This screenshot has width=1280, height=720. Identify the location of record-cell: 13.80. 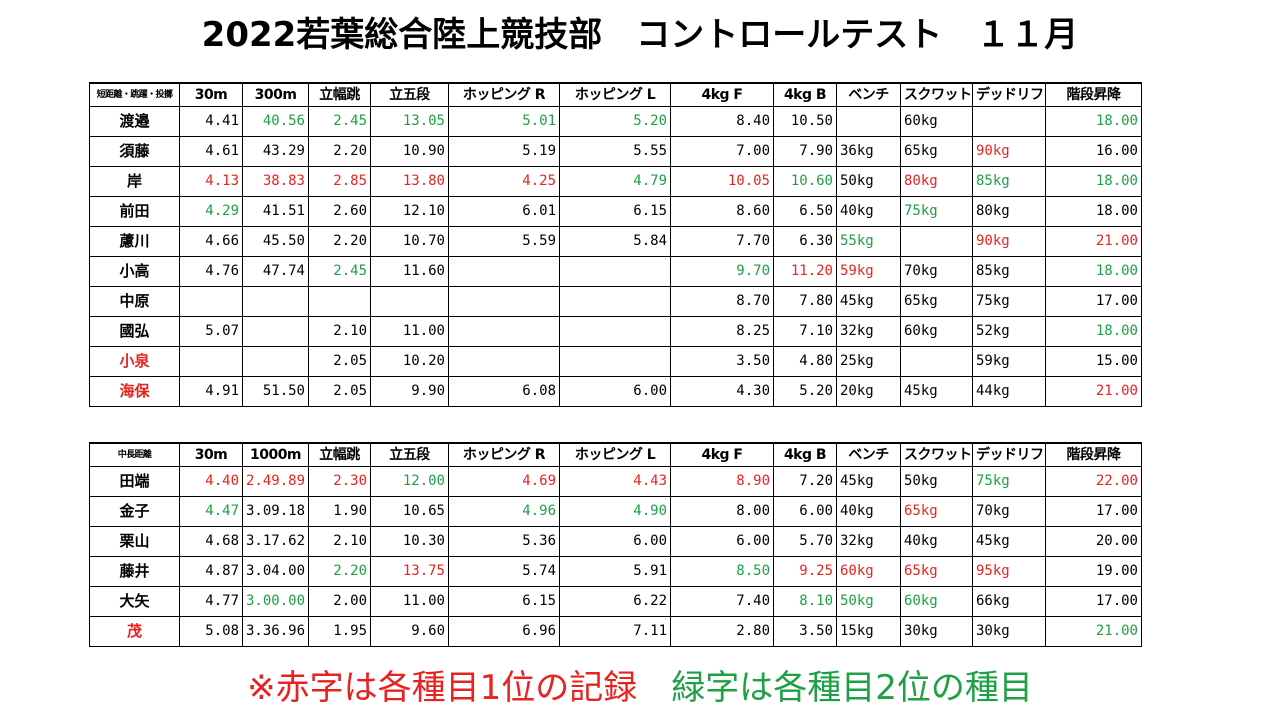
(409, 181).